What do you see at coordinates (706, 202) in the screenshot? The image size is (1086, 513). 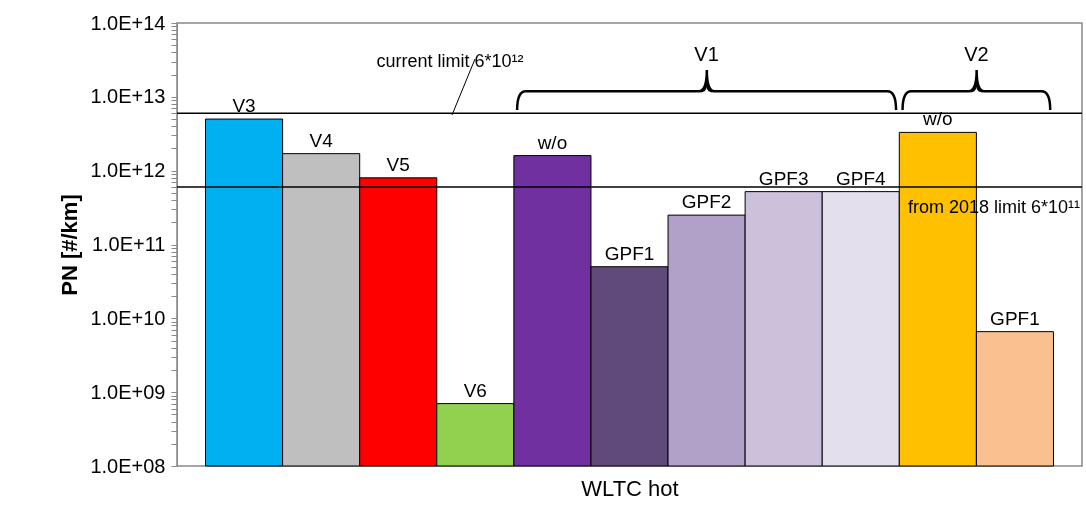 I see `x-tick-label: GPF2` at bounding box center [706, 202].